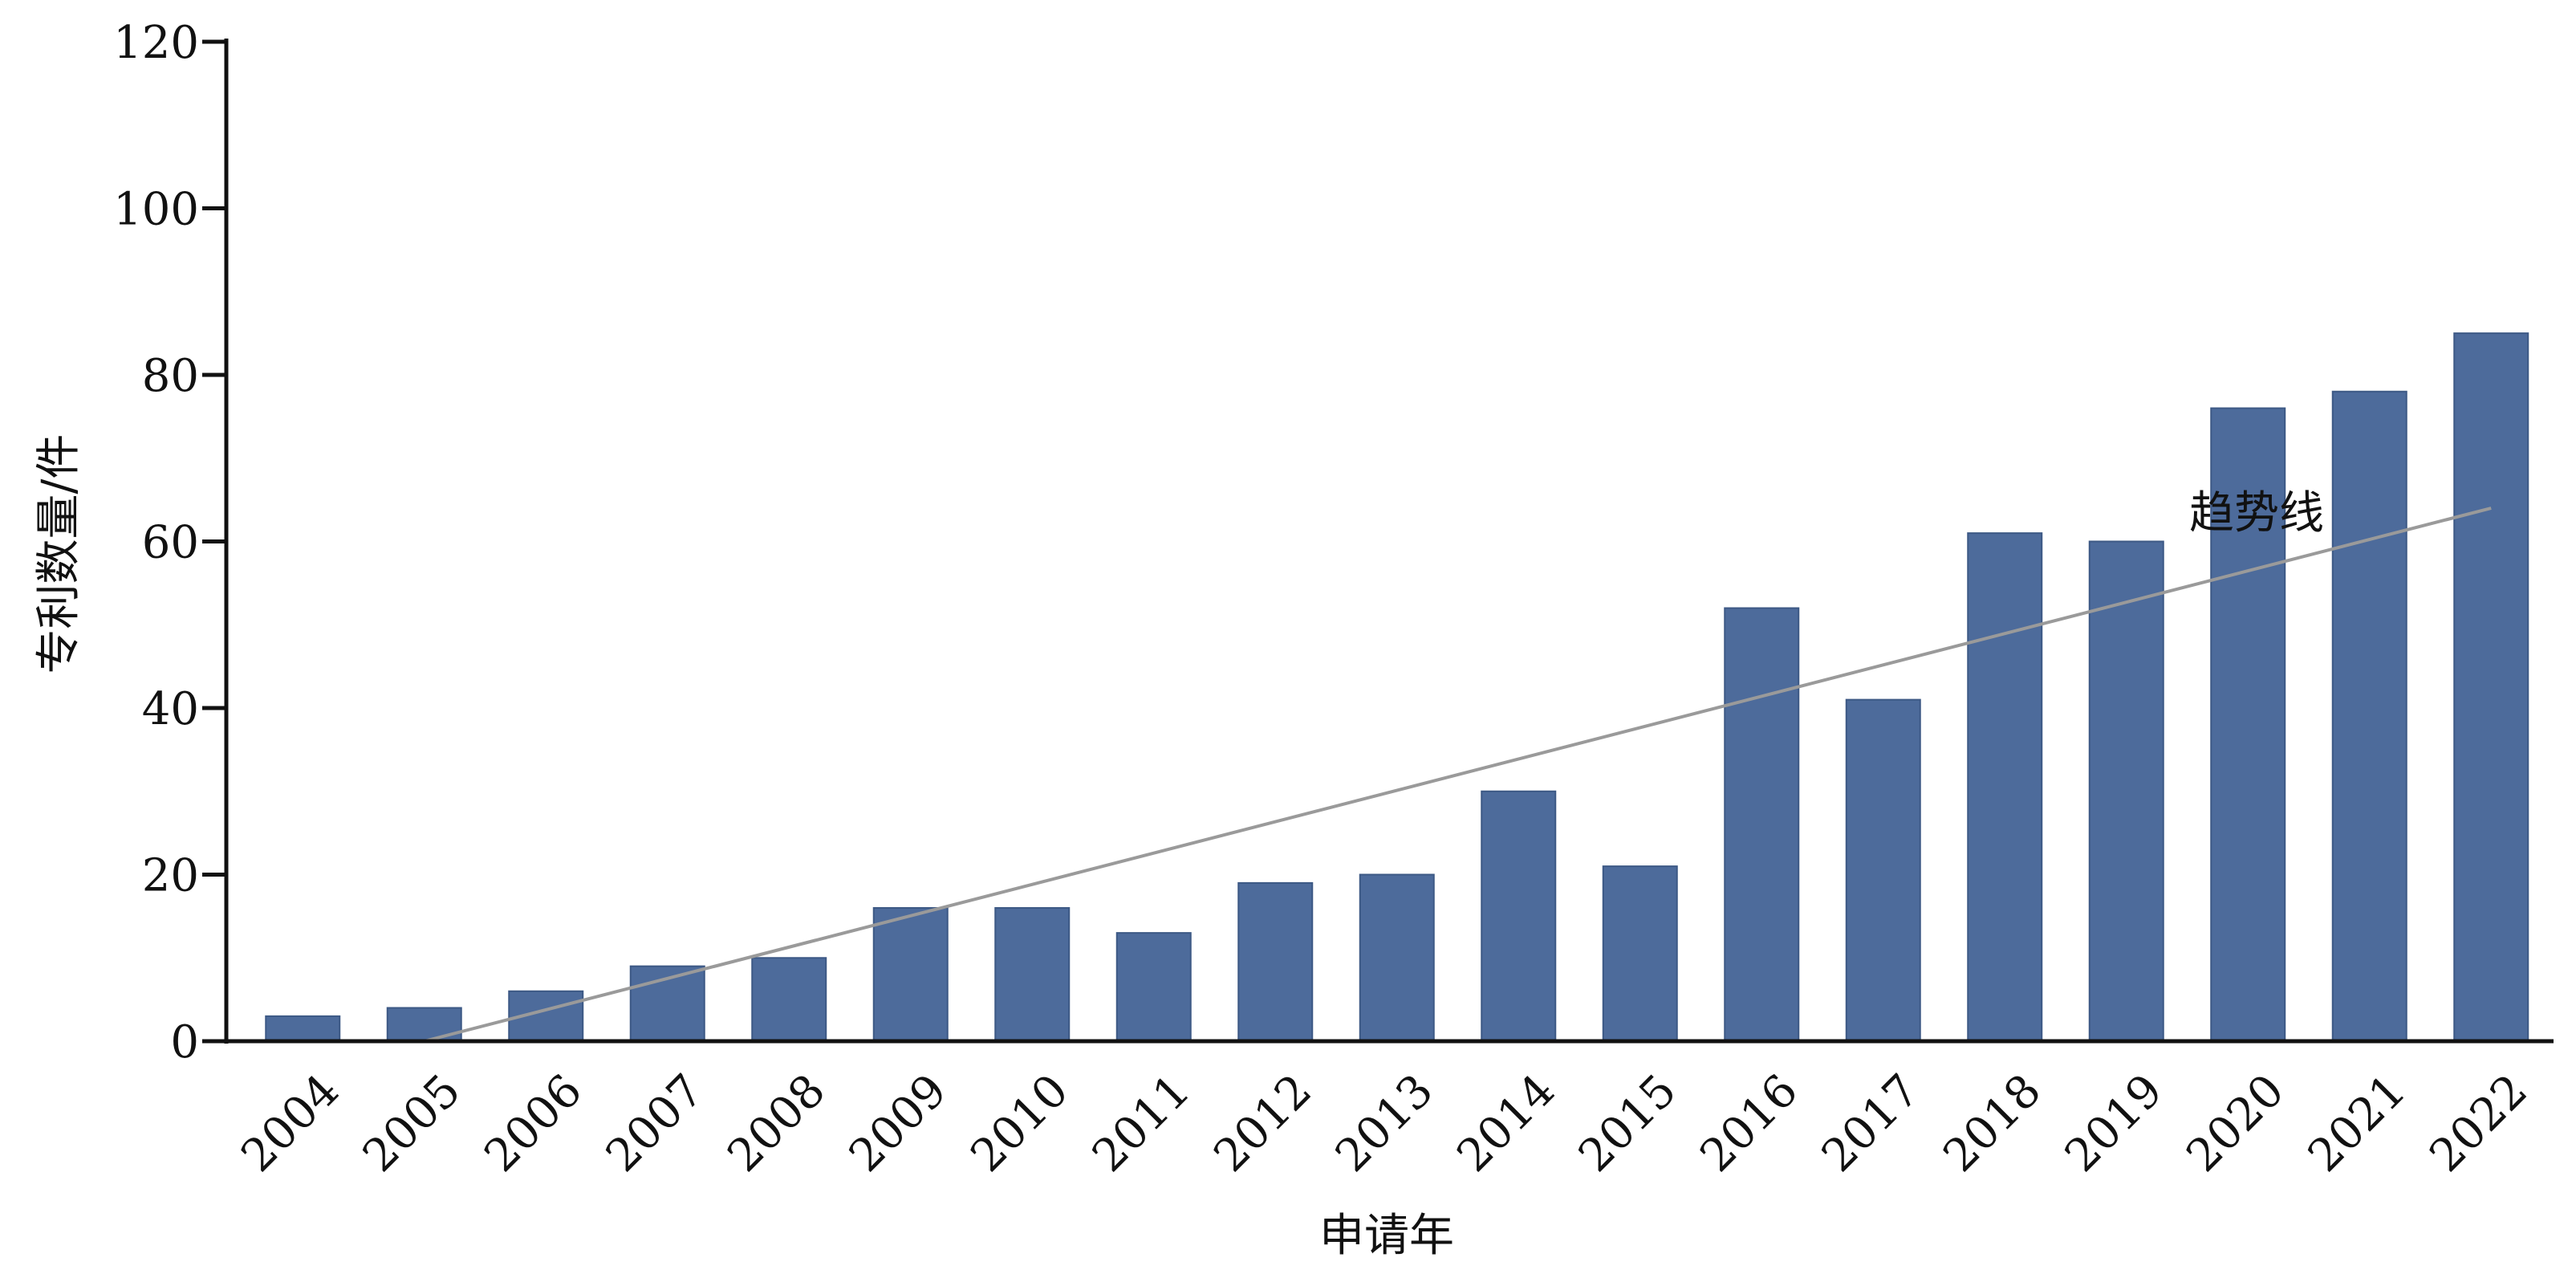 The width and height of the screenshot is (2576, 1278). I want to click on y-ticks-group: 0 20 40 60 80 100 120, so click(169, 542).